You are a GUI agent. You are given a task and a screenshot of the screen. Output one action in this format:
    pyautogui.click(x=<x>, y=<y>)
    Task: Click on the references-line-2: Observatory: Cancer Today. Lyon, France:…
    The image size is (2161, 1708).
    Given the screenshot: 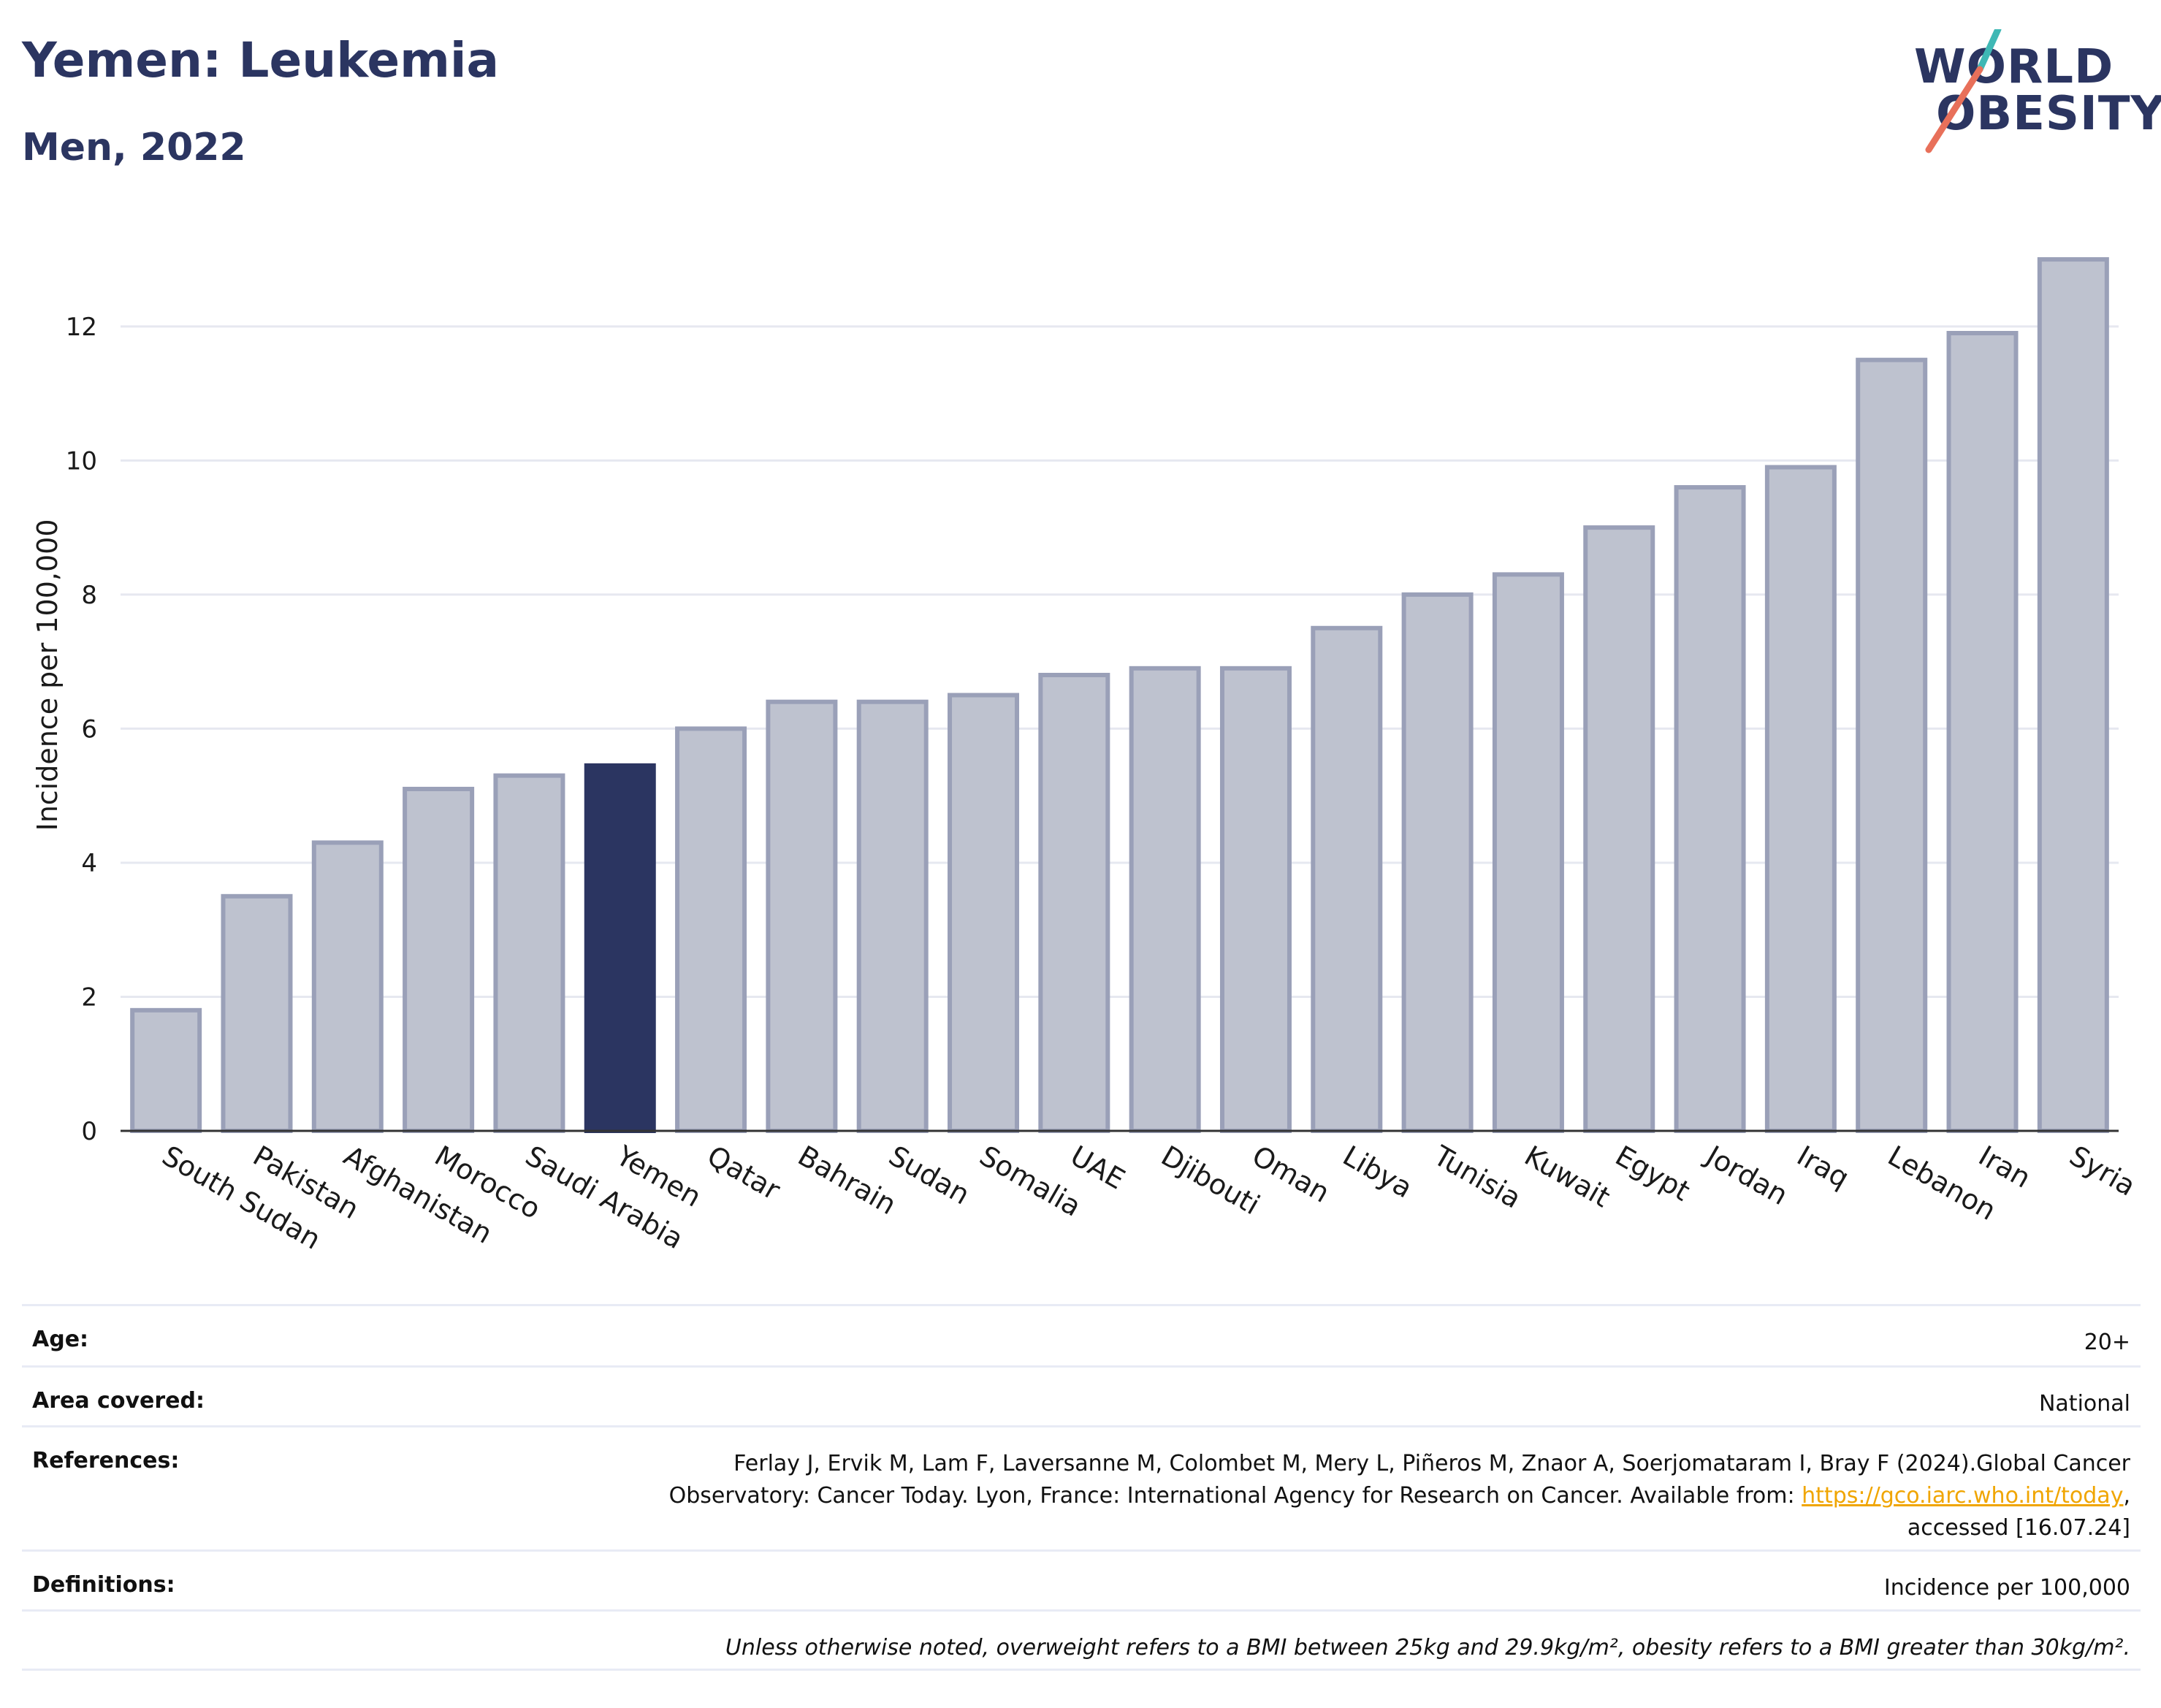 What is the action you would take?
    pyautogui.click(x=1235, y=1496)
    